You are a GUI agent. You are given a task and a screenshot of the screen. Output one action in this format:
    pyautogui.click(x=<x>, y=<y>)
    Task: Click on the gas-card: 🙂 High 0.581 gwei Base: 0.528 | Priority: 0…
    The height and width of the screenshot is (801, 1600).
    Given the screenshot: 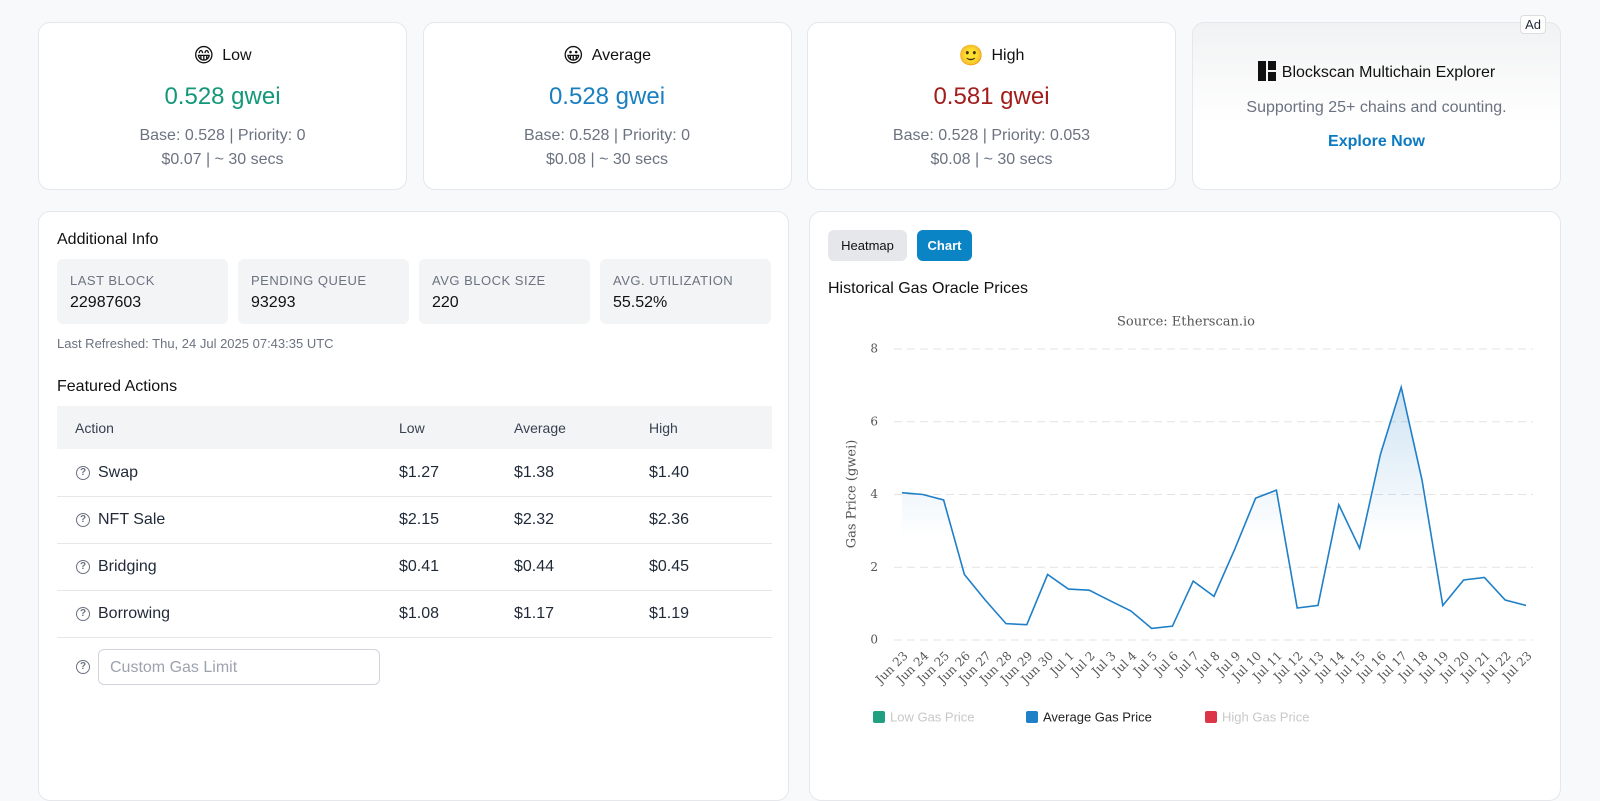 What is the action you would take?
    pyautogui.click(x=991, y=106)
    